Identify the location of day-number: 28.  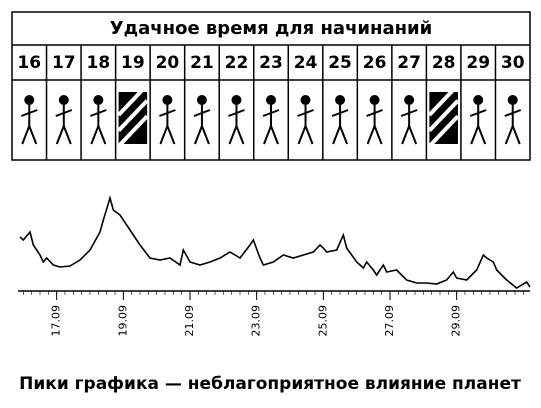
(444, 63).